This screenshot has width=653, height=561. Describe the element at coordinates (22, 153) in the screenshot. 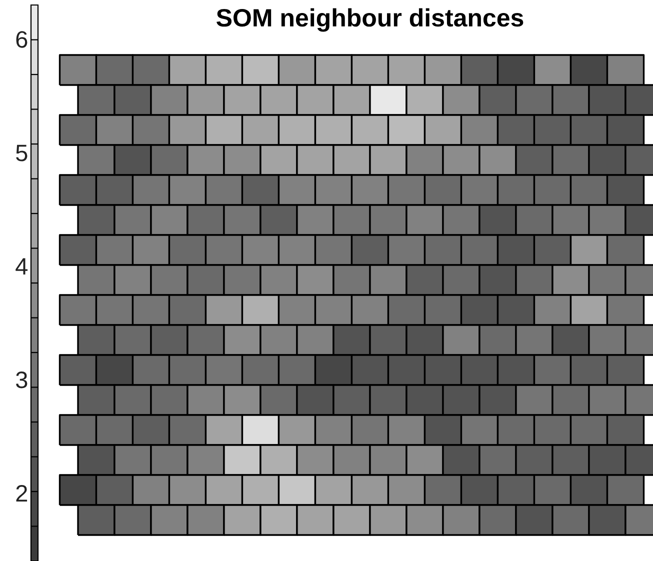

I see `color-bar-label: 5` at that location.